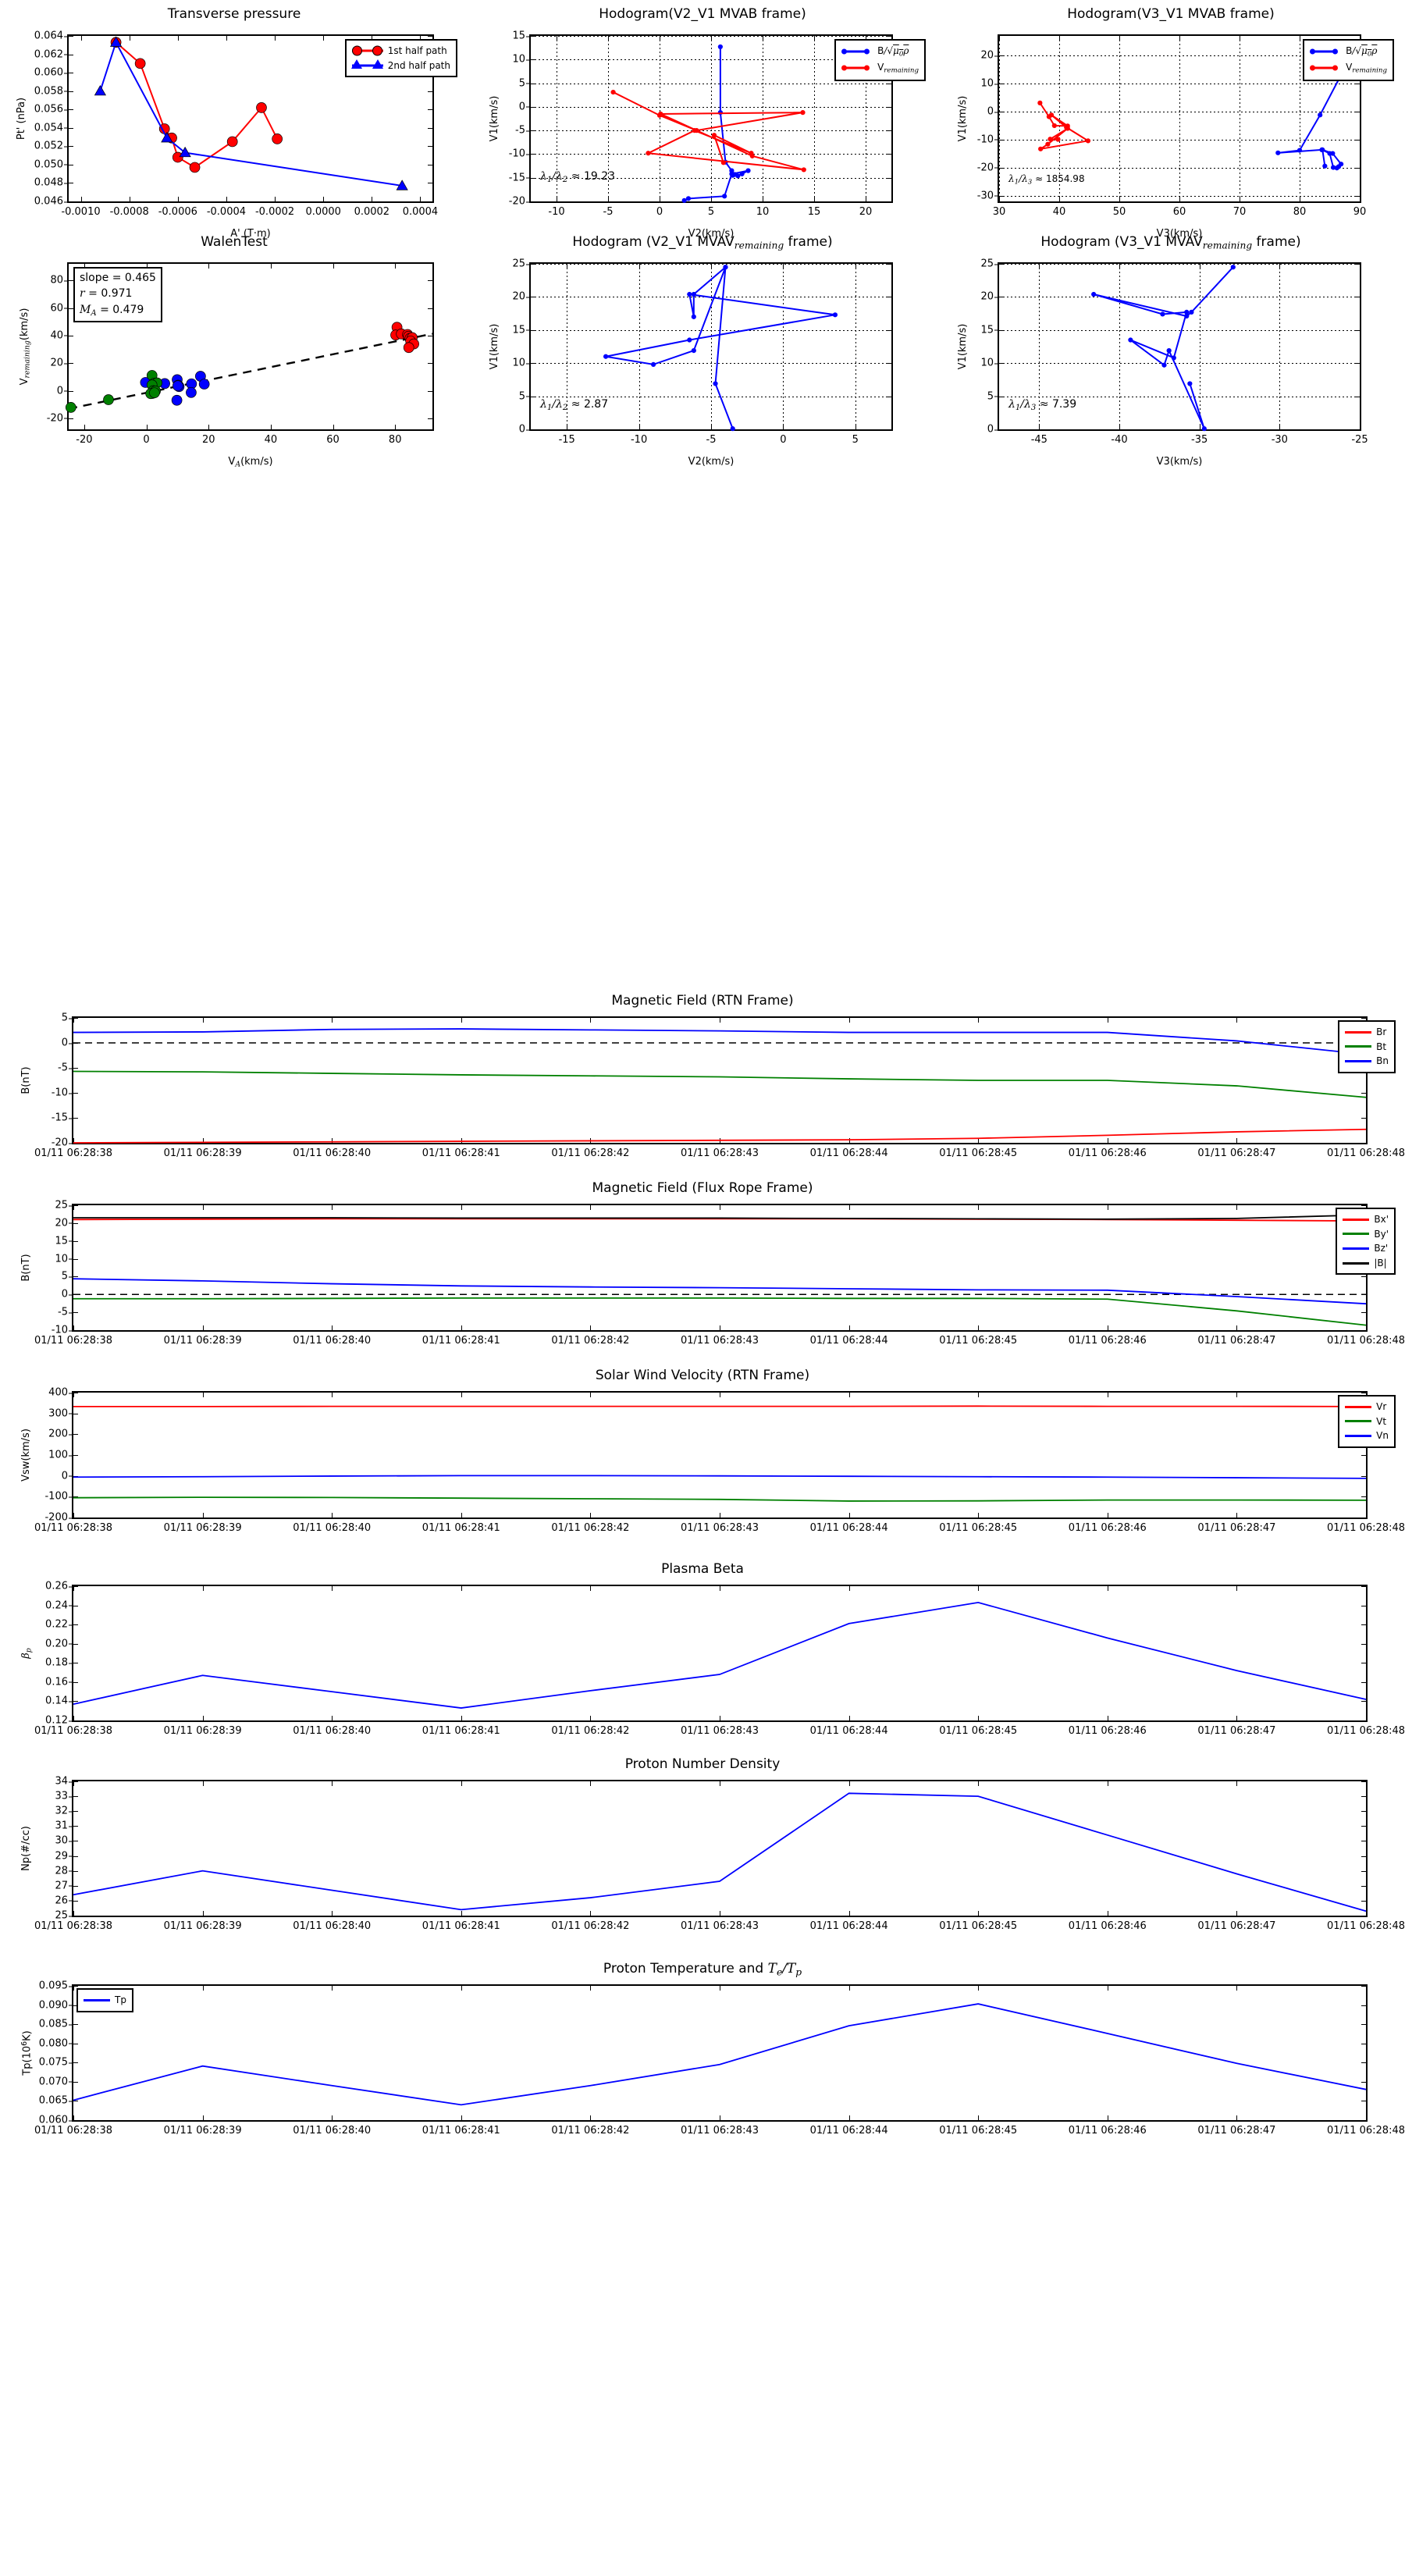 The image size is (1405, 2576). Describe the element at coordinates (988, 139) in the screenshot. I see `y-tick-label: -10` at that location.